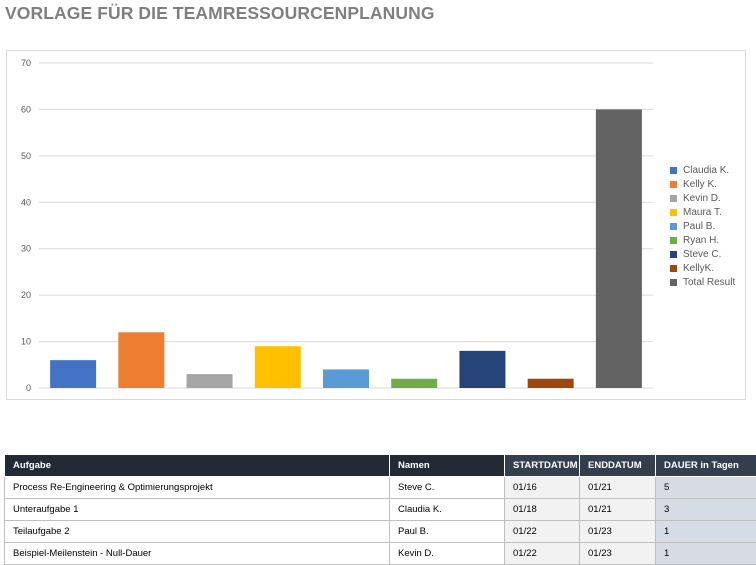 The height and width of the screenshot is (565, 756). What do you see at coordinates (699, 268) in the screenshot?
I see `legend-label: KellyK.` at bounding box center [699, 268].